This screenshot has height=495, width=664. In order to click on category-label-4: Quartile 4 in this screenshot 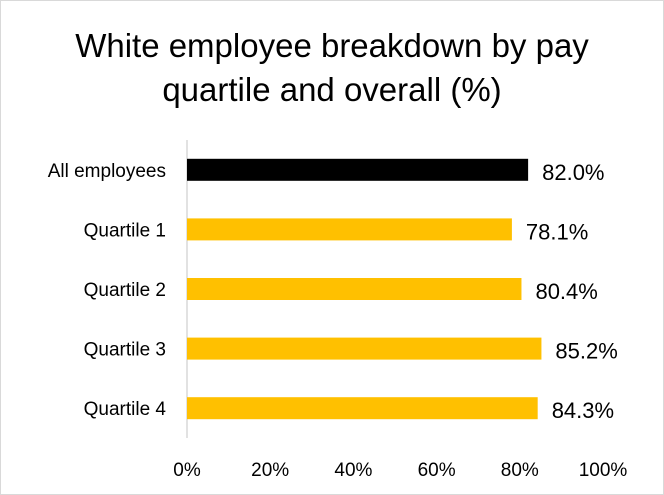, I will do `click(125, 409)`.